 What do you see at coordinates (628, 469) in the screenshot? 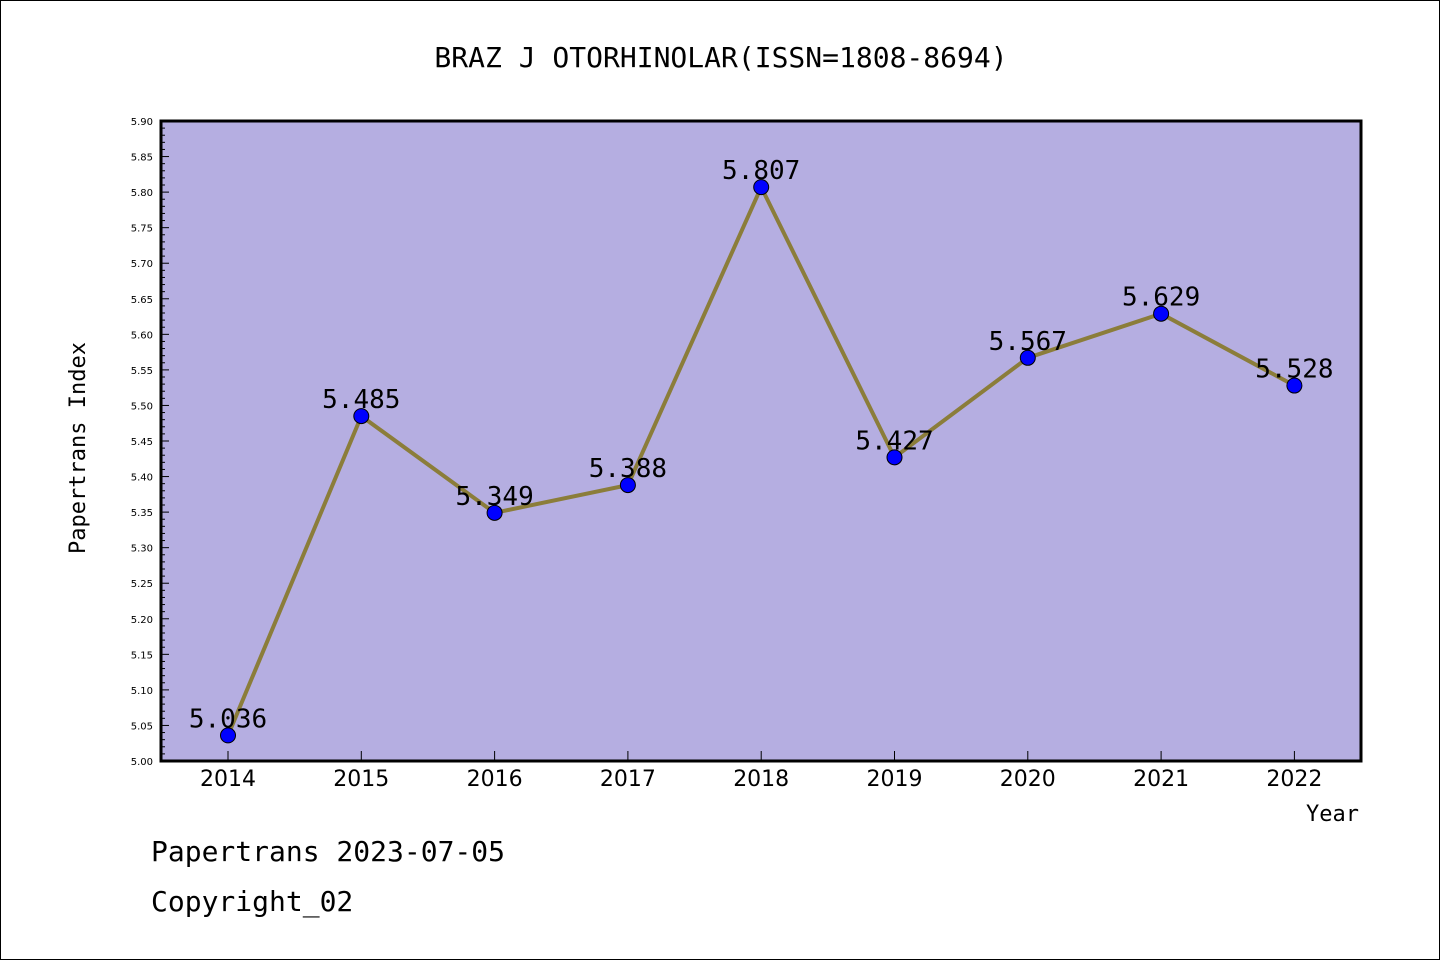
I see `data-label: 5.388` at bounding box center [628, 469].